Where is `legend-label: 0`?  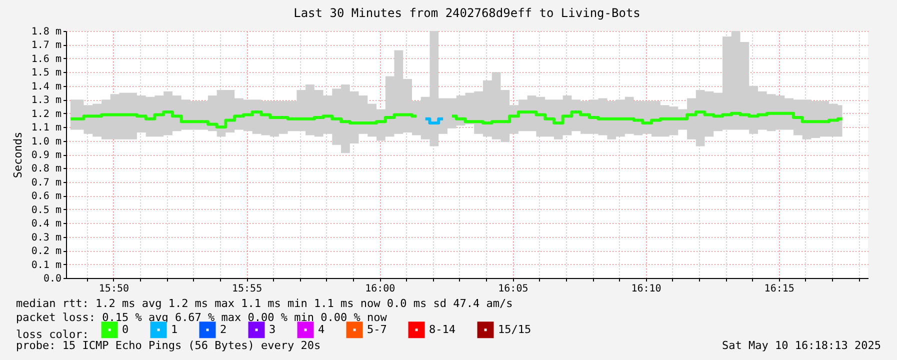 legend-label: 0 is located at coordinates (125, 329).